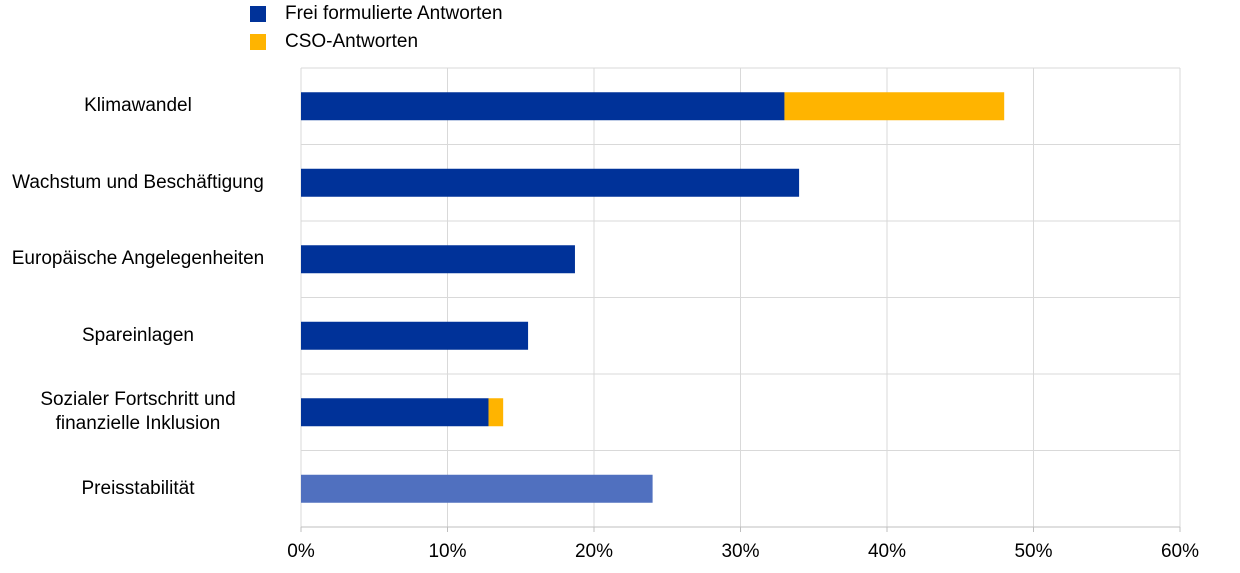 Image resolution: width=1240 pixels, height=573 pixels. Describe the element at coordinates (447, 551) in the screenshot. I see `x-tick-label: 10%` at that location.